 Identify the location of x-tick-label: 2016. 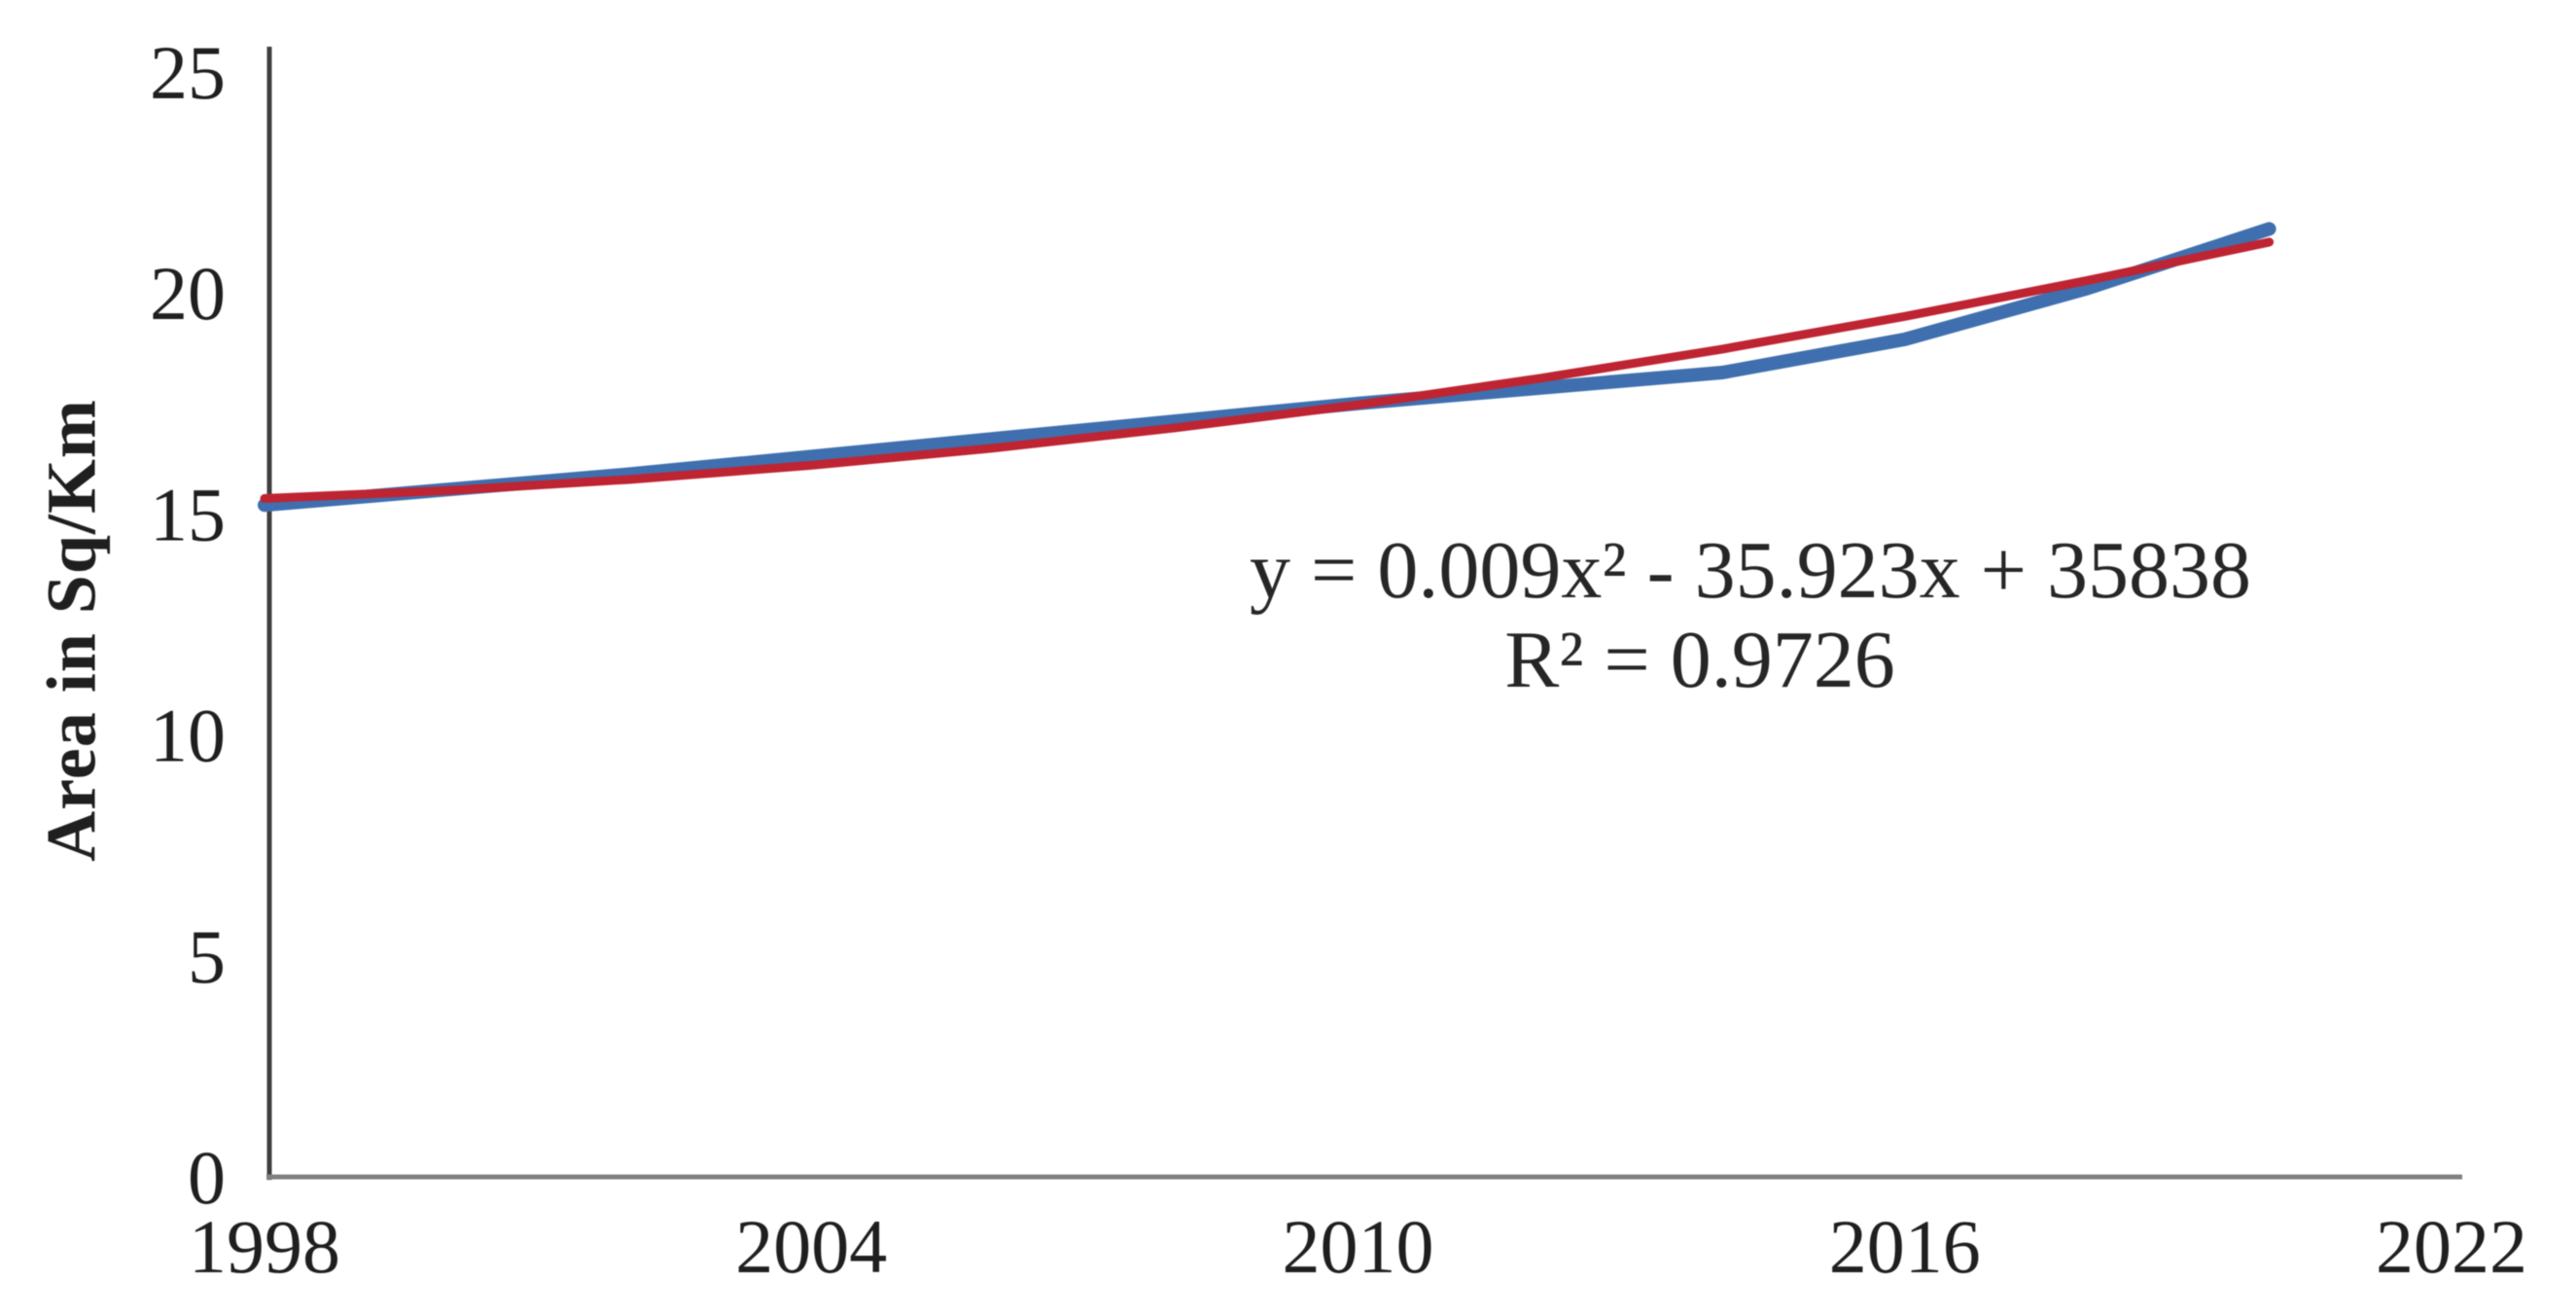
(1905, 1247).